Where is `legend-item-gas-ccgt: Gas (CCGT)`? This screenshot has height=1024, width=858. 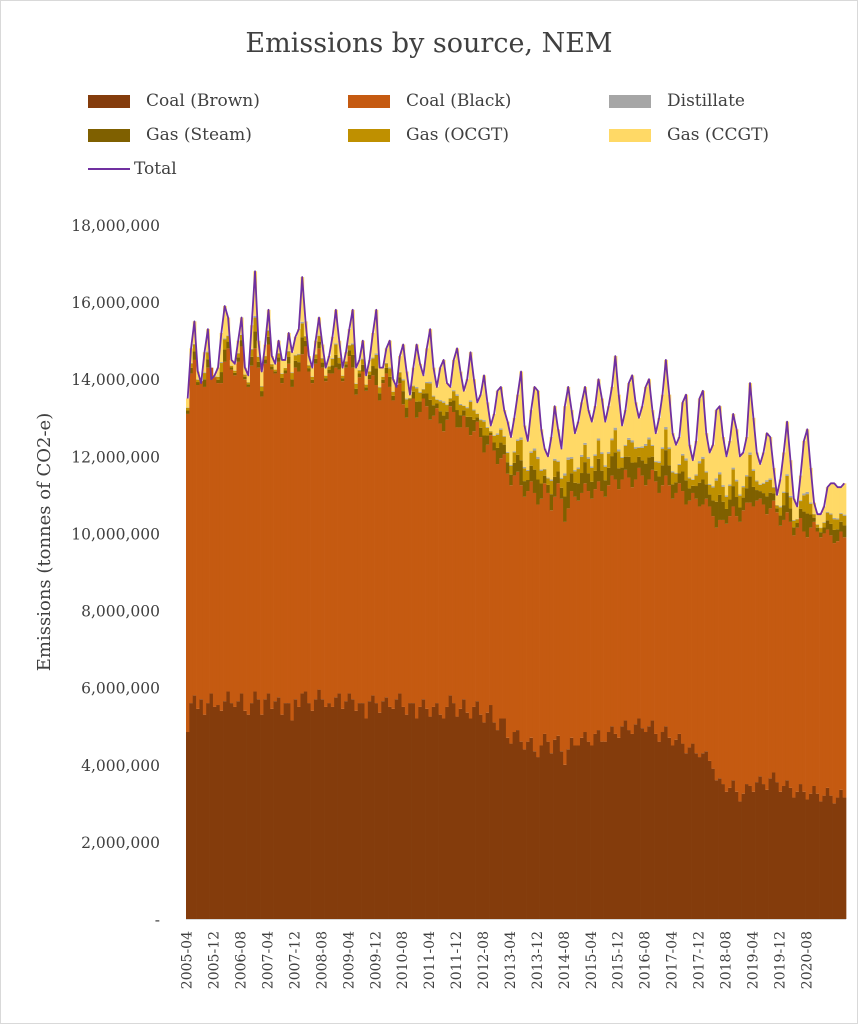
legend-item-gas-ccgt: Gas (CCGT) is located at coordinates (689, 135).